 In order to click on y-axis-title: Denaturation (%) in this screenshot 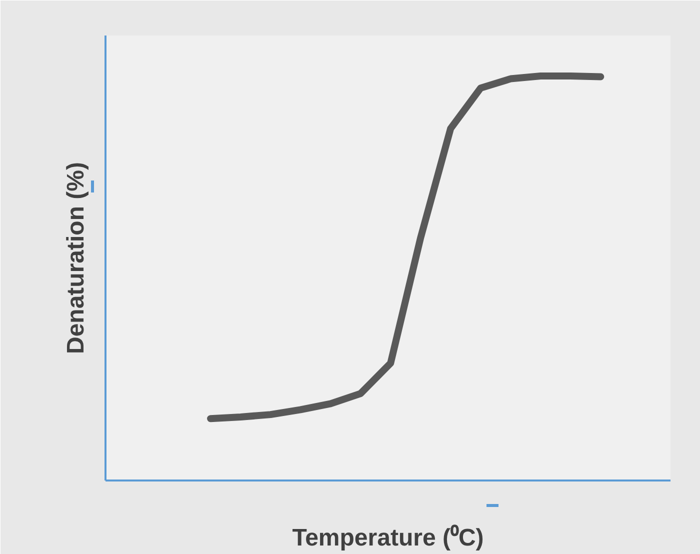, I will do `click(76, 258)`.